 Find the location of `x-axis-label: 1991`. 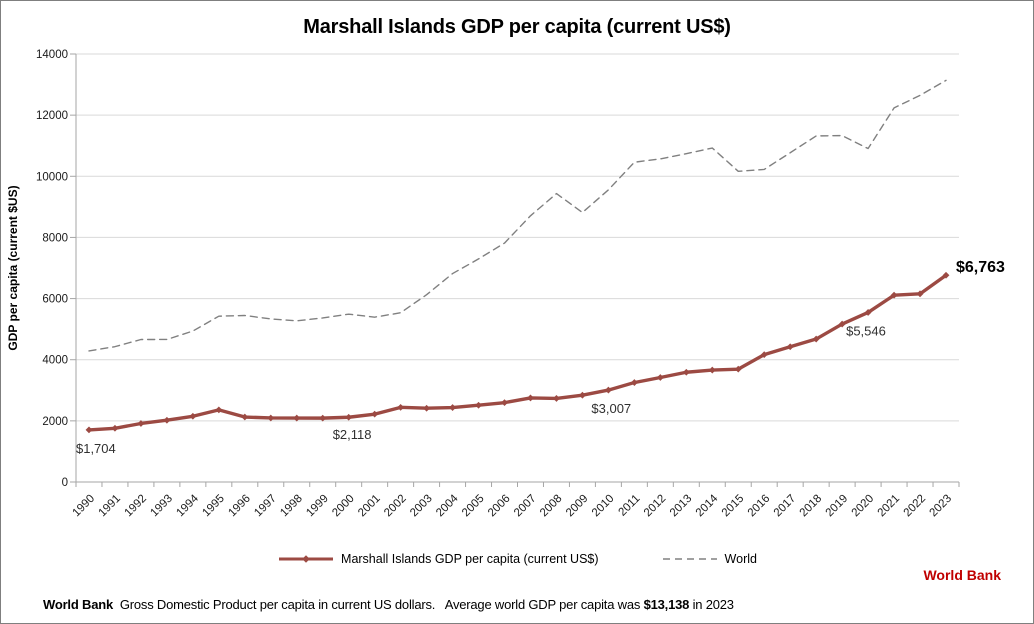

x-axis-label: 1991 is located at coordinates (109, 506).